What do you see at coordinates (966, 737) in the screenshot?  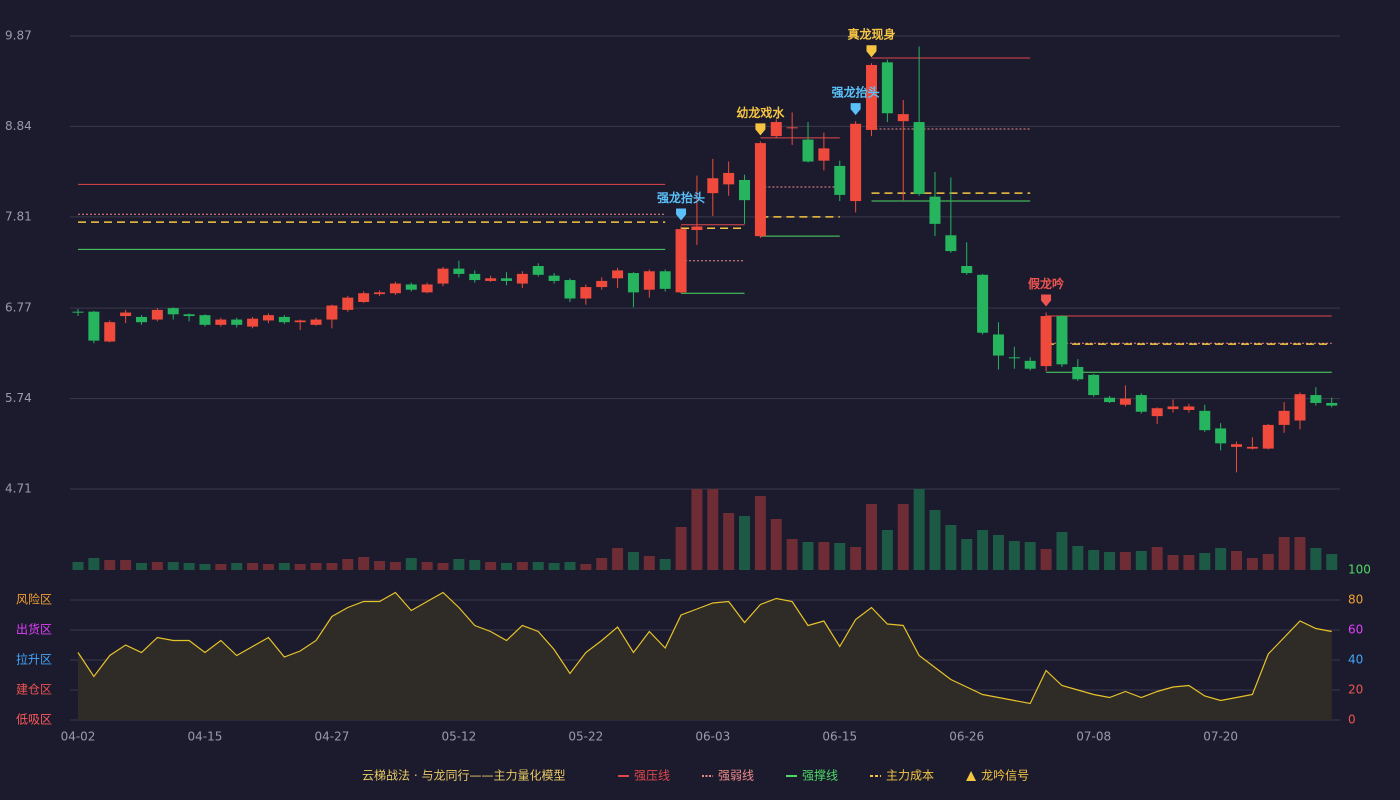 I see `x-tick-label: 06-26` at bounding box center [966, 737].